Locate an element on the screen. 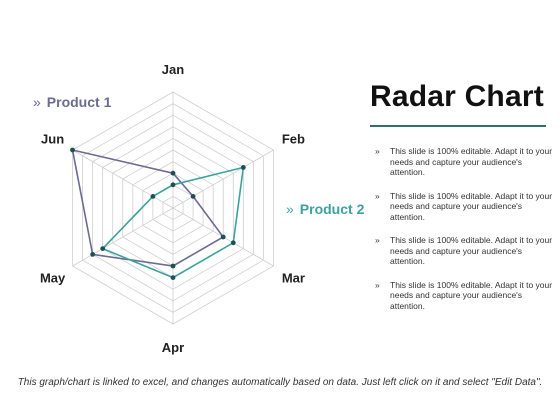  axis-label-jan: Jan is located at coordinates (173, 69).